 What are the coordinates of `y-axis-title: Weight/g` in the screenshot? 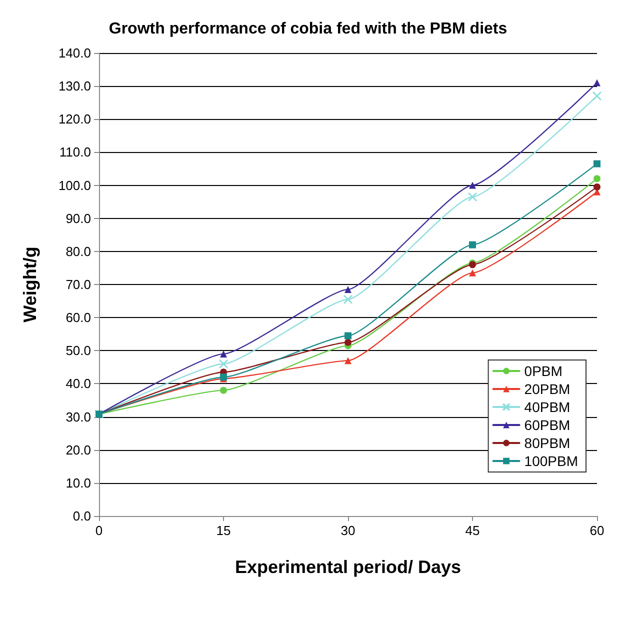 It's located at (30, 284).